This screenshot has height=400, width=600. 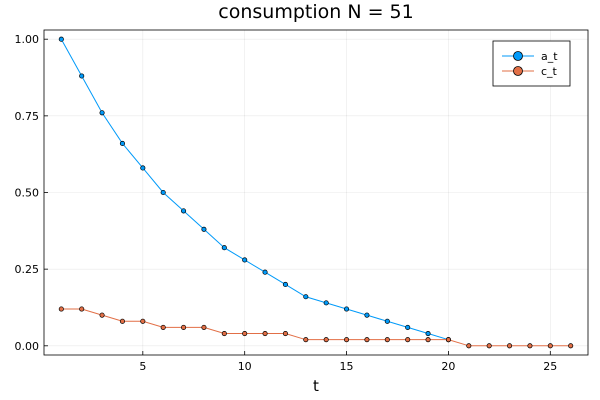 I want to click on series-c-t, so click(x=316, y=327).